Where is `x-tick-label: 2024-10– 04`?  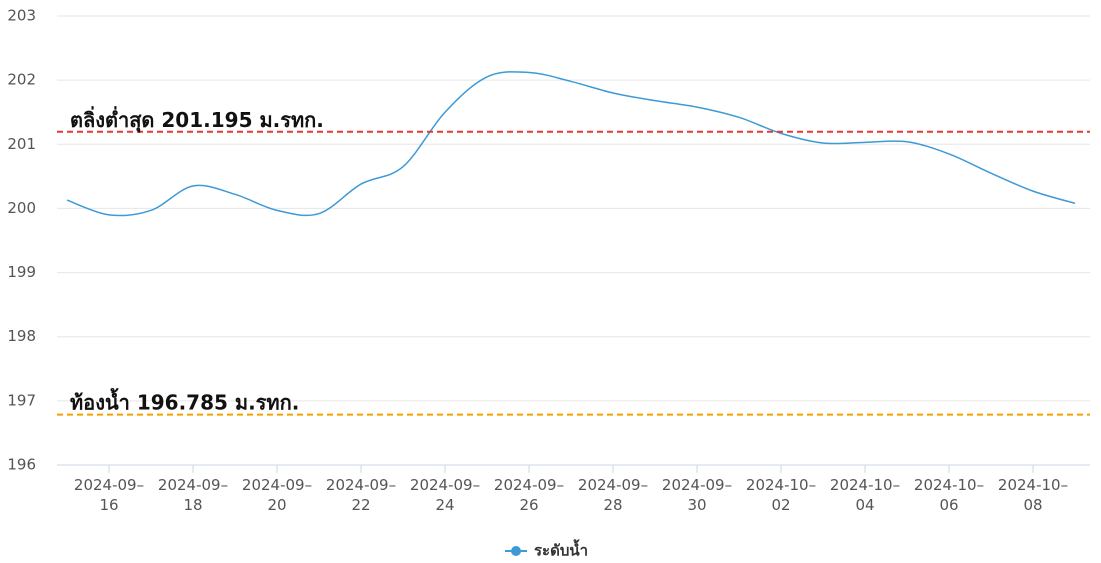
x-tick-label: 2024-10– 04 is located at coordinates (865, 495).